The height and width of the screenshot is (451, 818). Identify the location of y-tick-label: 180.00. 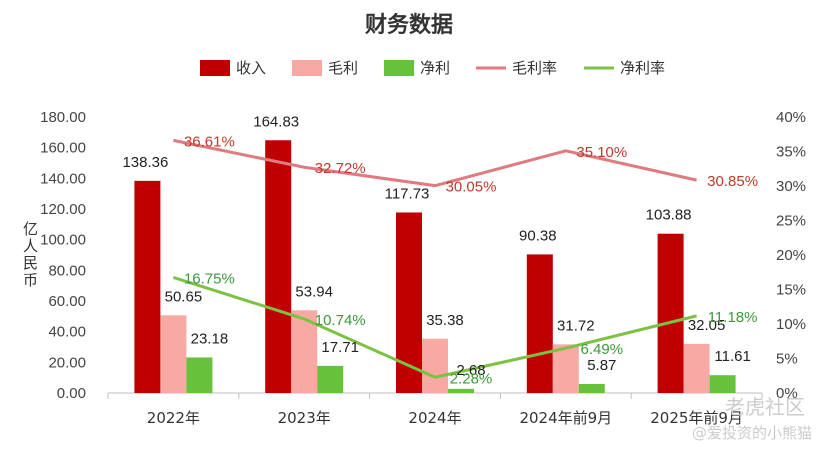
(63, 117).